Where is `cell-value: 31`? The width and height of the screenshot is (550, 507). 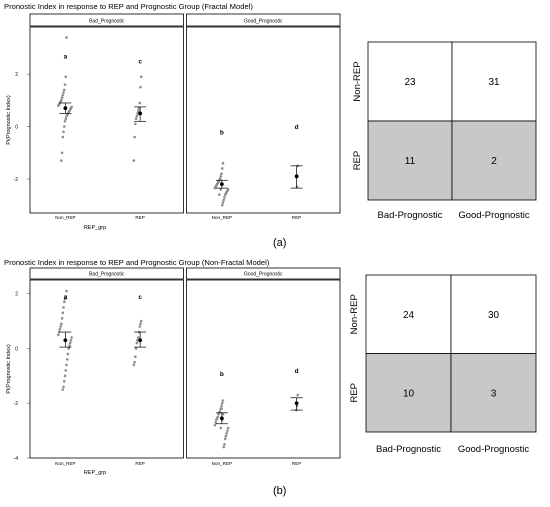
cell-value: 31 is located at coordinates (494, 82).